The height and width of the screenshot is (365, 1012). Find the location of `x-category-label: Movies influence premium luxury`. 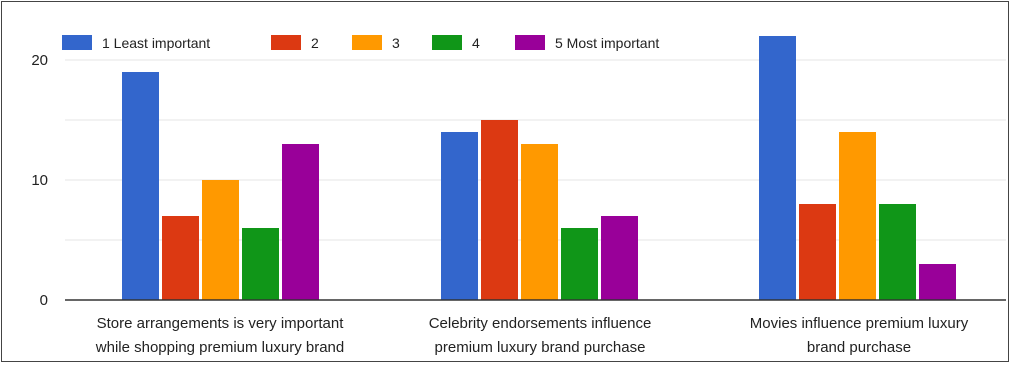

x-category-label: Movies influence premium luxury is located at coordinates (859, 323).